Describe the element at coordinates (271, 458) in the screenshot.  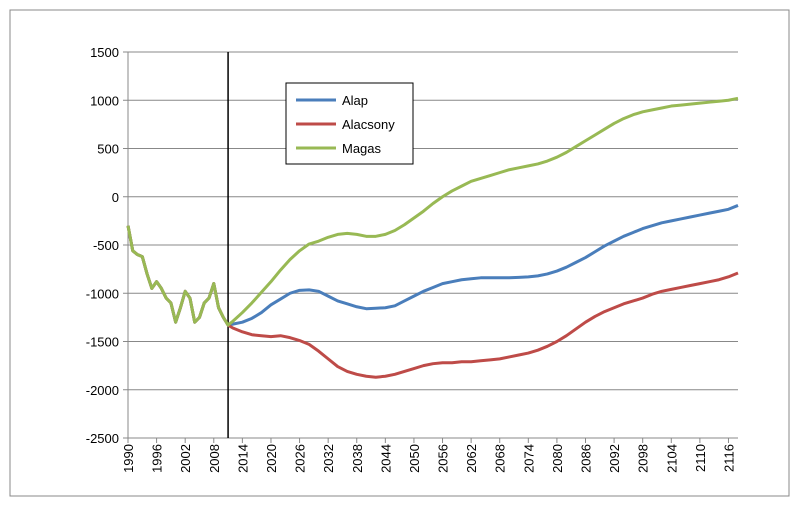
I see `x-tick-label: 2020` at that location.